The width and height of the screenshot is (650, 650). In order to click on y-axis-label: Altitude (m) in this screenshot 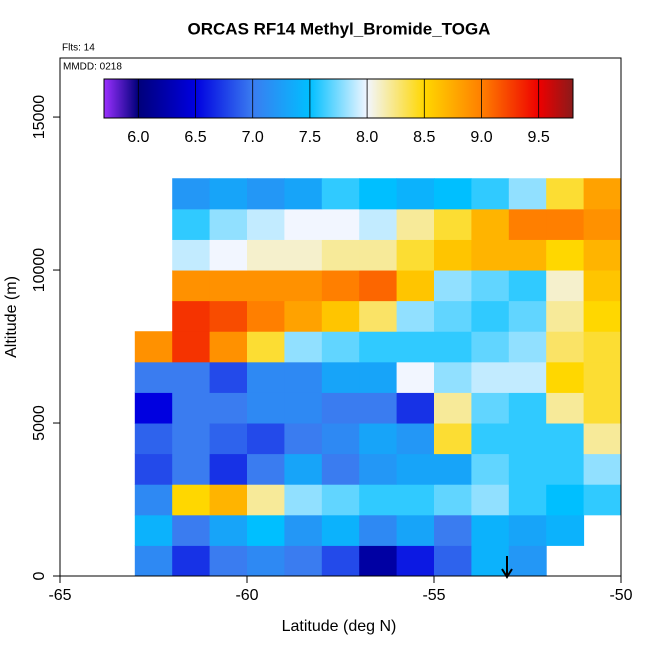, I will do `click(11, 317)`.